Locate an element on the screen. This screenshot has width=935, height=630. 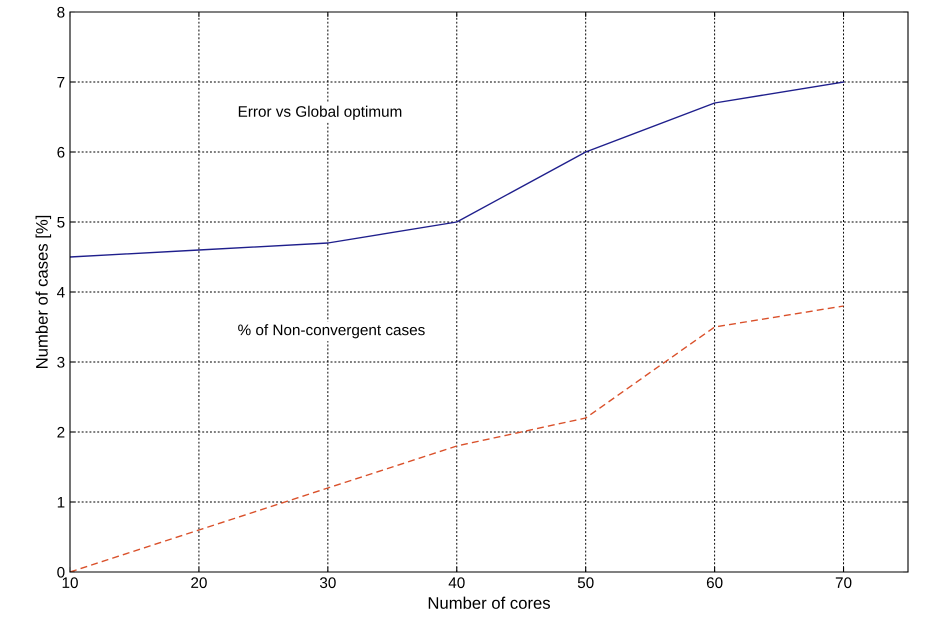
y-tick-label: 3 is located at coordinates (60, 362).